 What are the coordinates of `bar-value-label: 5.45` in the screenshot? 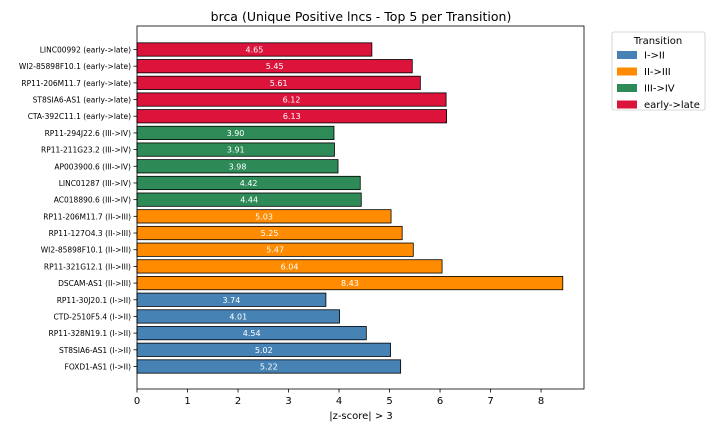 It's located at (275, 66).